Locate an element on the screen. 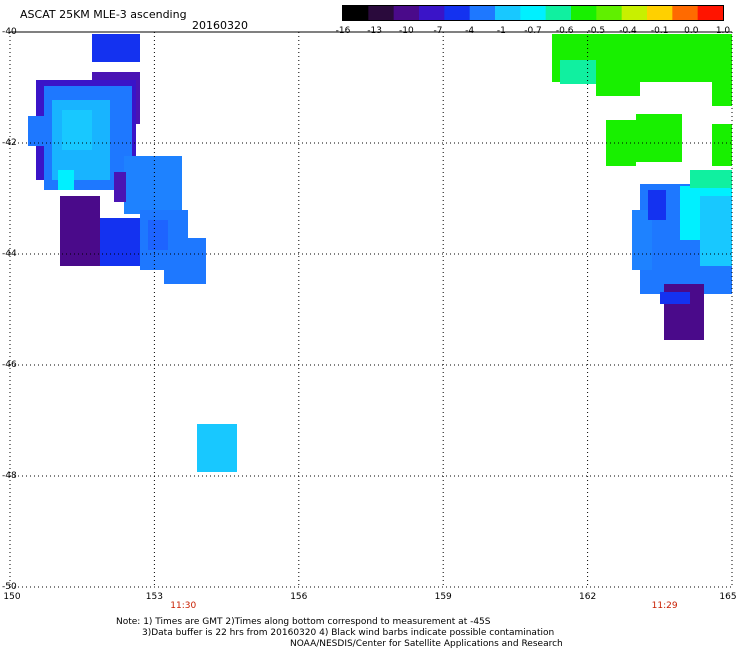  time-label: 11:29 is located at coordinates (664, 606).